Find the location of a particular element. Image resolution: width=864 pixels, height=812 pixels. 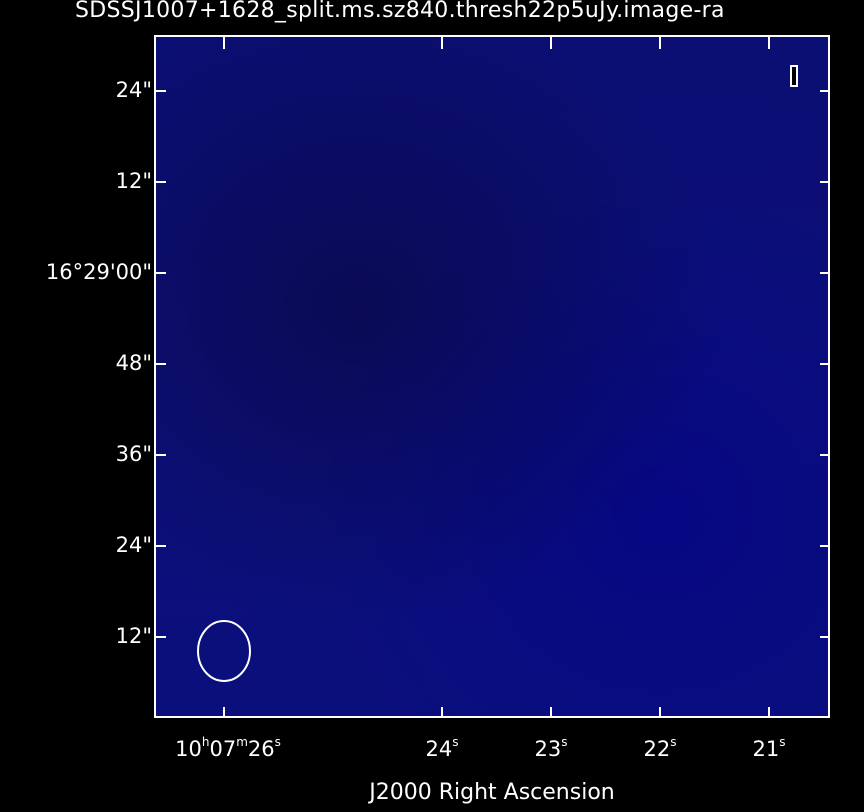

y-tick-label: 48" is located at coordinates (133, 363).